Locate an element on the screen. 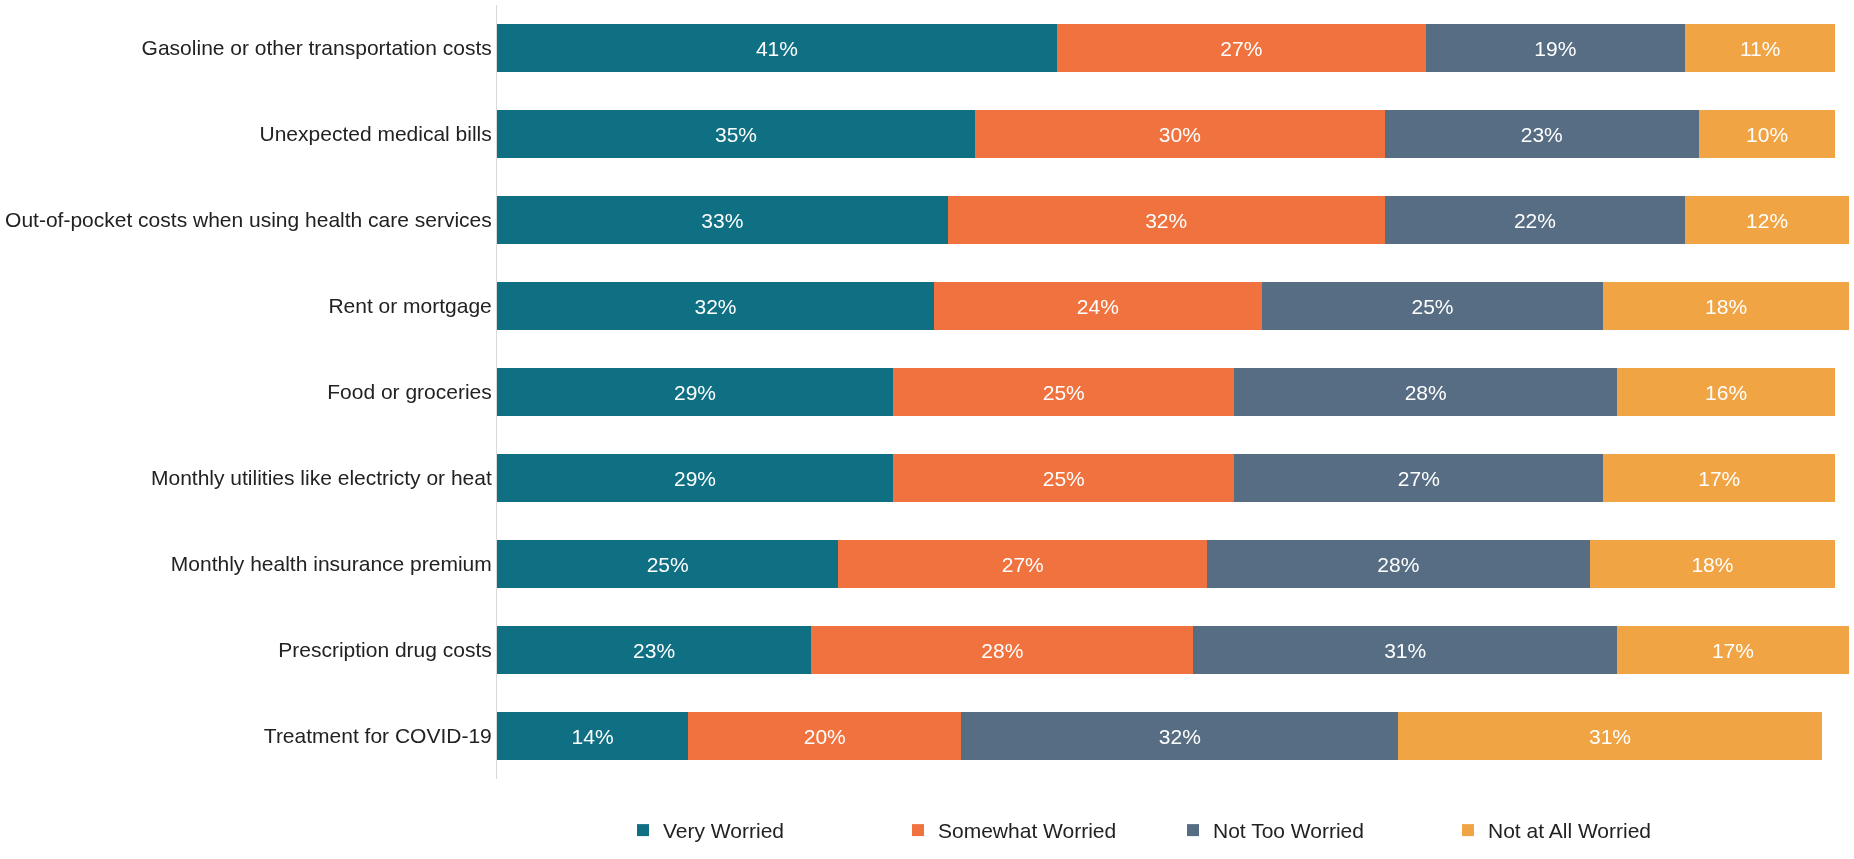  y-tick-label: Food or groceries is located at coordinates (409, 392).